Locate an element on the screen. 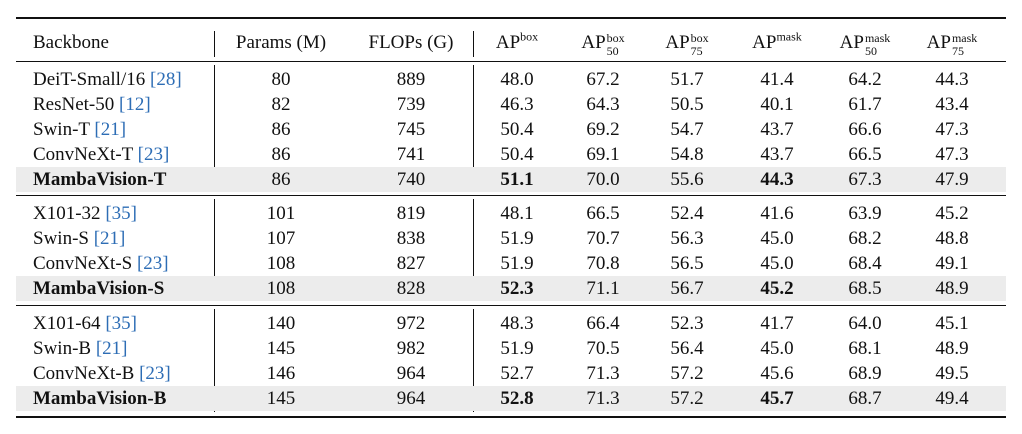  ap-mask-50-cell: 68.5 is located at coordinates (865, 288).